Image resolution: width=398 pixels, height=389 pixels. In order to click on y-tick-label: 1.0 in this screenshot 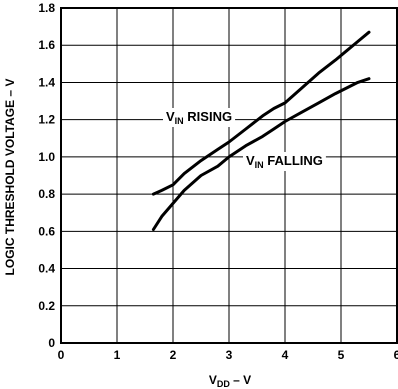, I will do `click(46, 157)`.